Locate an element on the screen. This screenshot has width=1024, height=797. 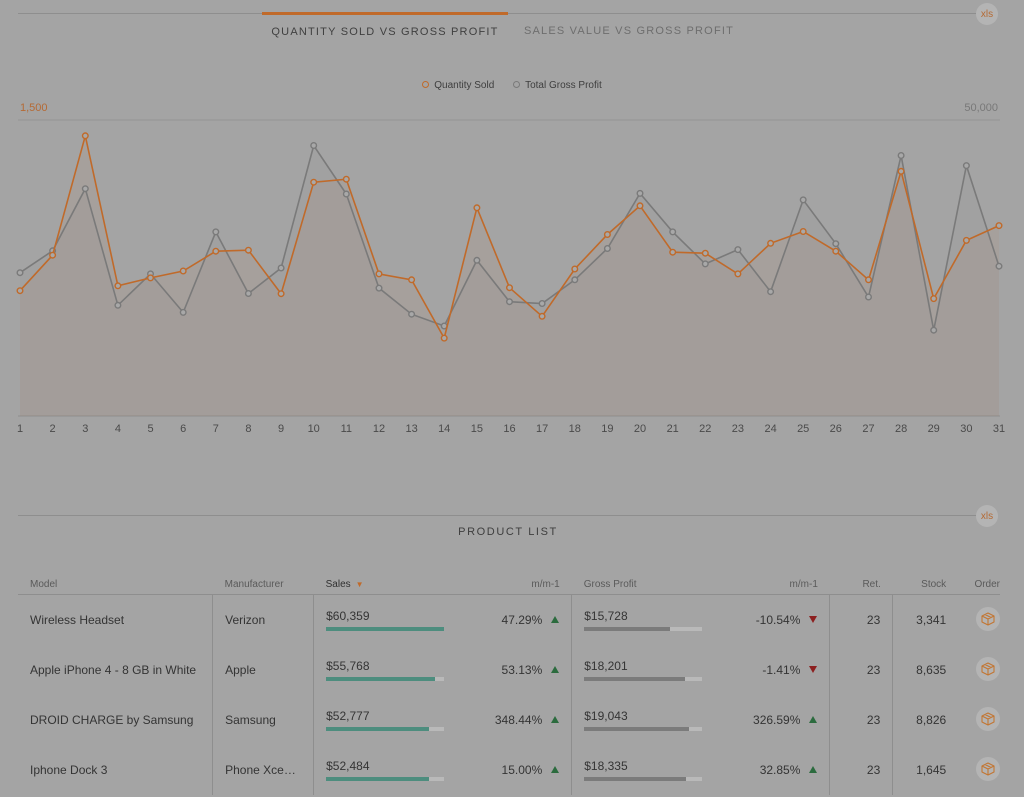
col-manufacturer: Manufacturer is located at coordinates (263, 585).